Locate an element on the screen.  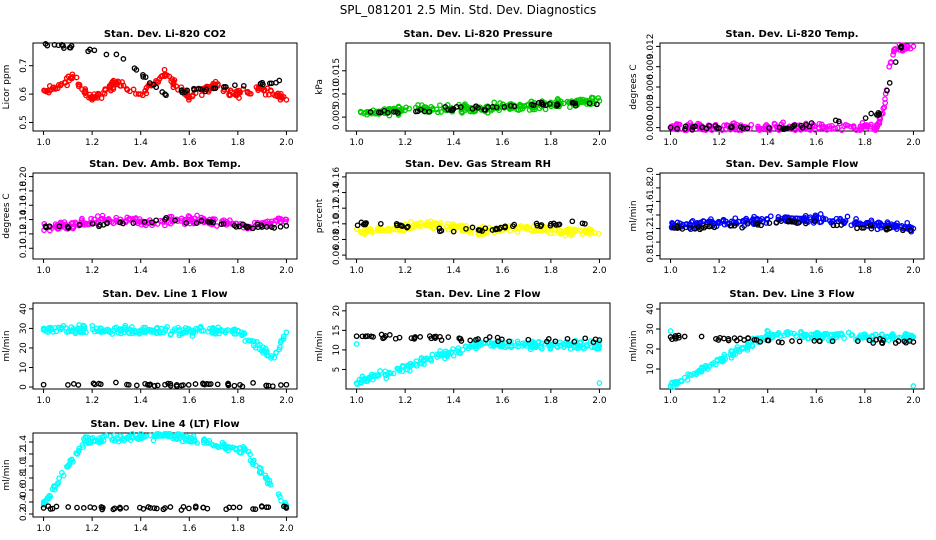
x-tick-label: 1.4 is located at coordinates (768, 401).